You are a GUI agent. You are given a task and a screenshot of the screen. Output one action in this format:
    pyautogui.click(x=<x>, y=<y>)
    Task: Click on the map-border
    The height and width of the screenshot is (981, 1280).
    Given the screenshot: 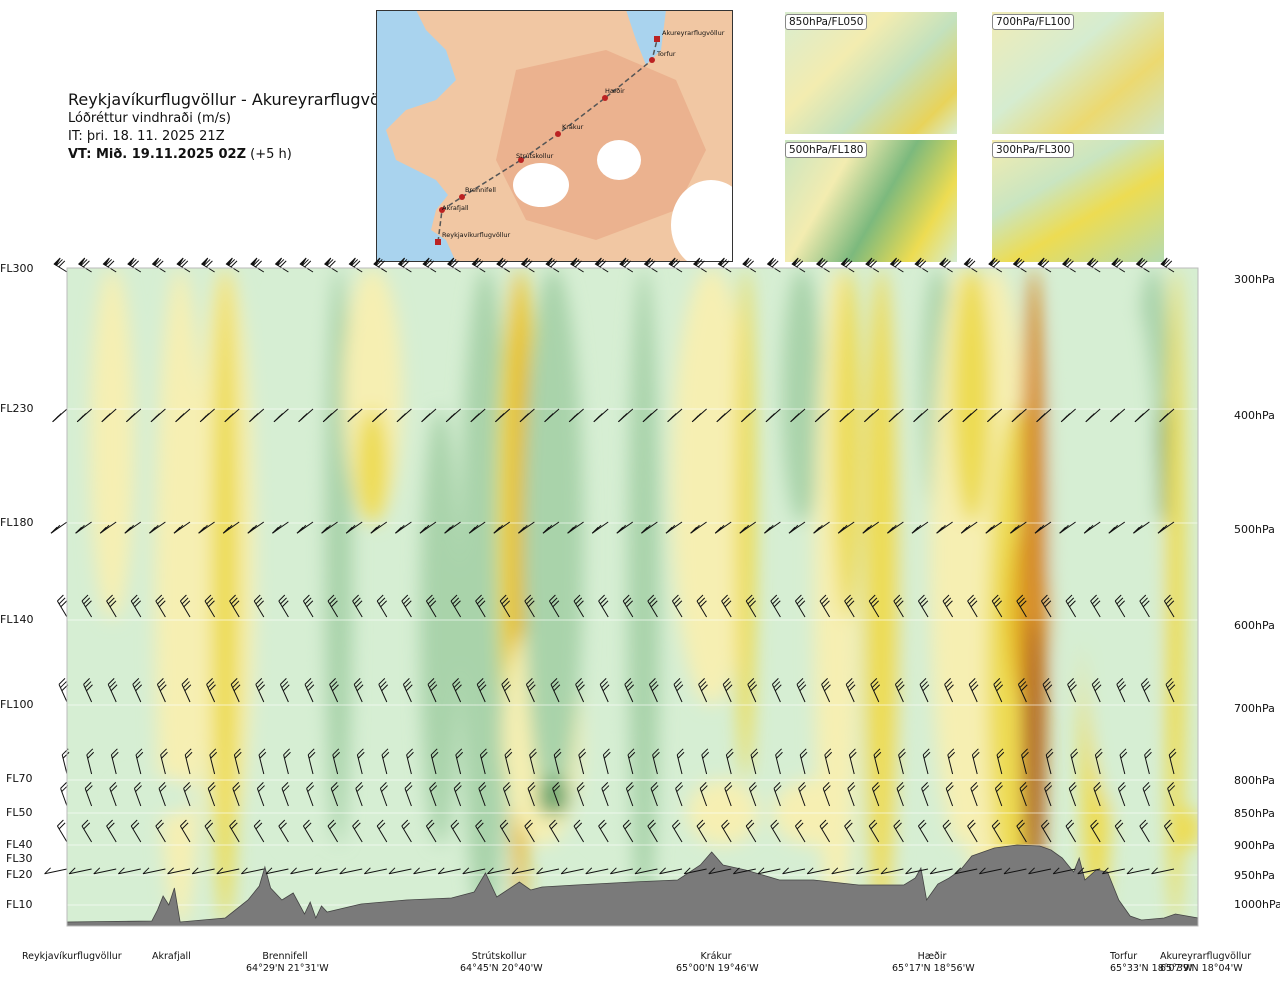 What is the action you would take?
    pyautogui.click(x=554, y=136)
    